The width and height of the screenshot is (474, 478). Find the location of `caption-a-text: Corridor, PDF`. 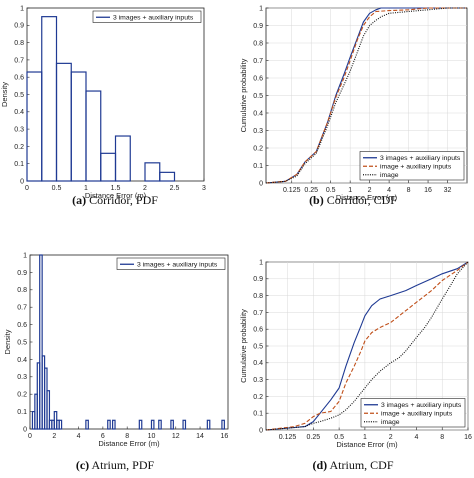

caption-a-text: Corridor, PDF is located at coordinates (123, 200).